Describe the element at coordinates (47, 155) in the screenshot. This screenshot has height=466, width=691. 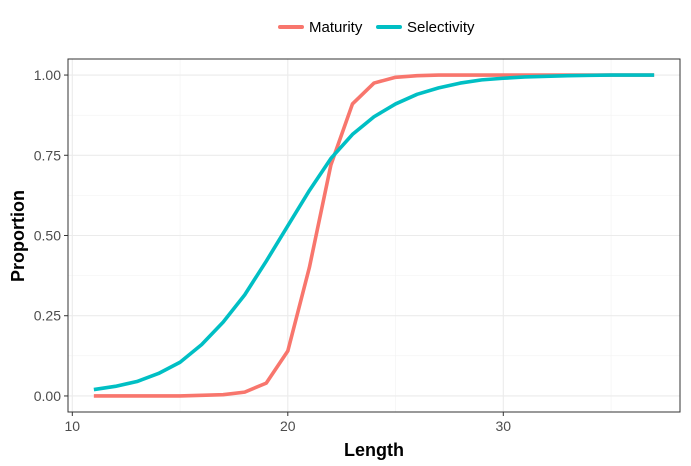
I see `y-tick-label: 0.75` at that location.